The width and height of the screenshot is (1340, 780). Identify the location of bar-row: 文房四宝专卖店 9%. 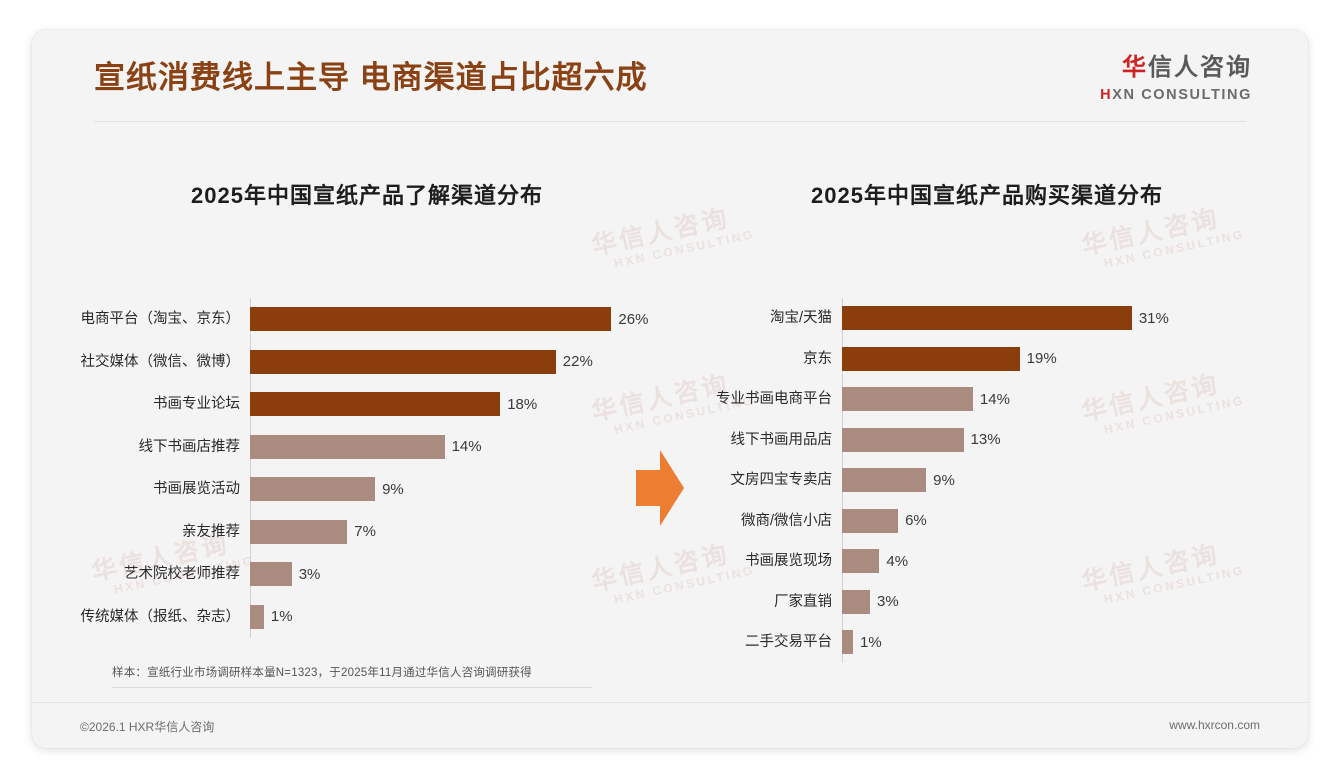
(987, 480).